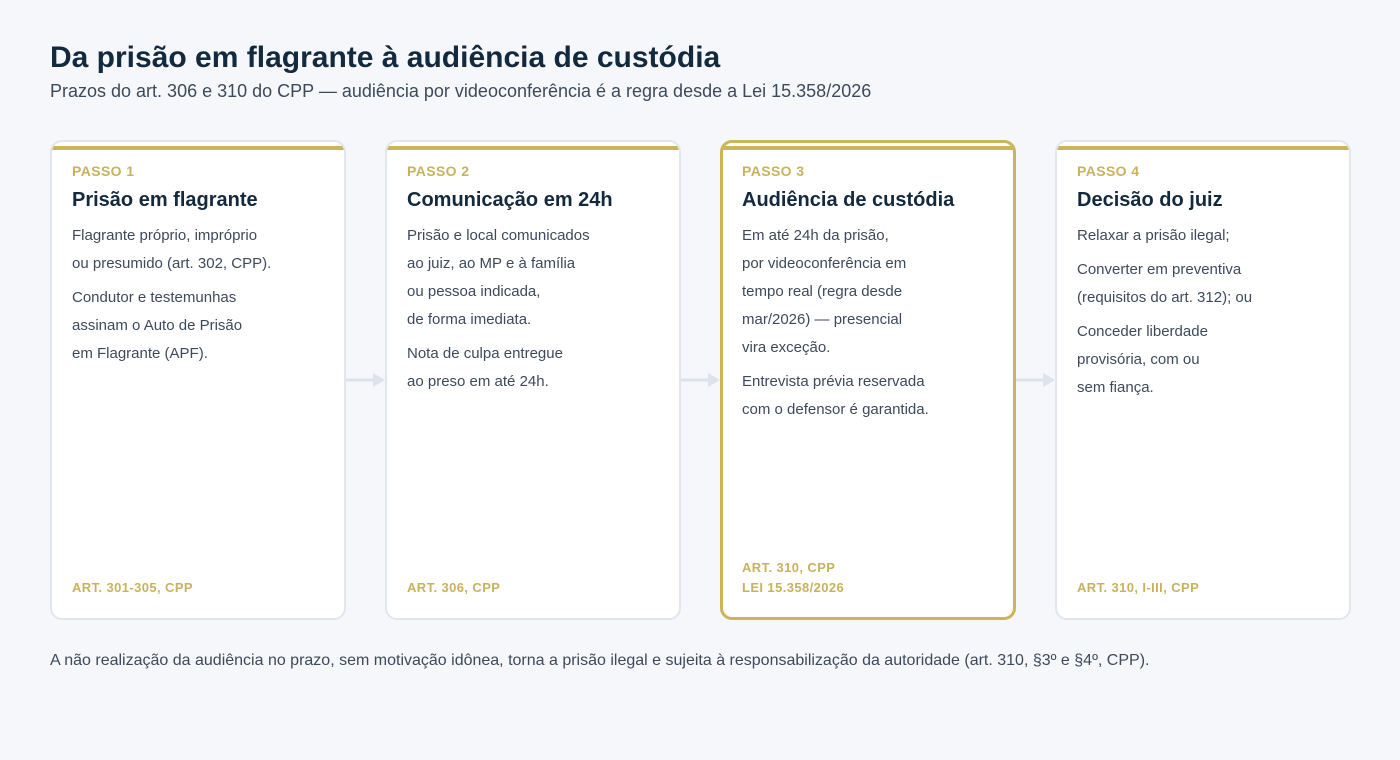  I want to click on step-description-line: de forma imediata., so click(469, 319).